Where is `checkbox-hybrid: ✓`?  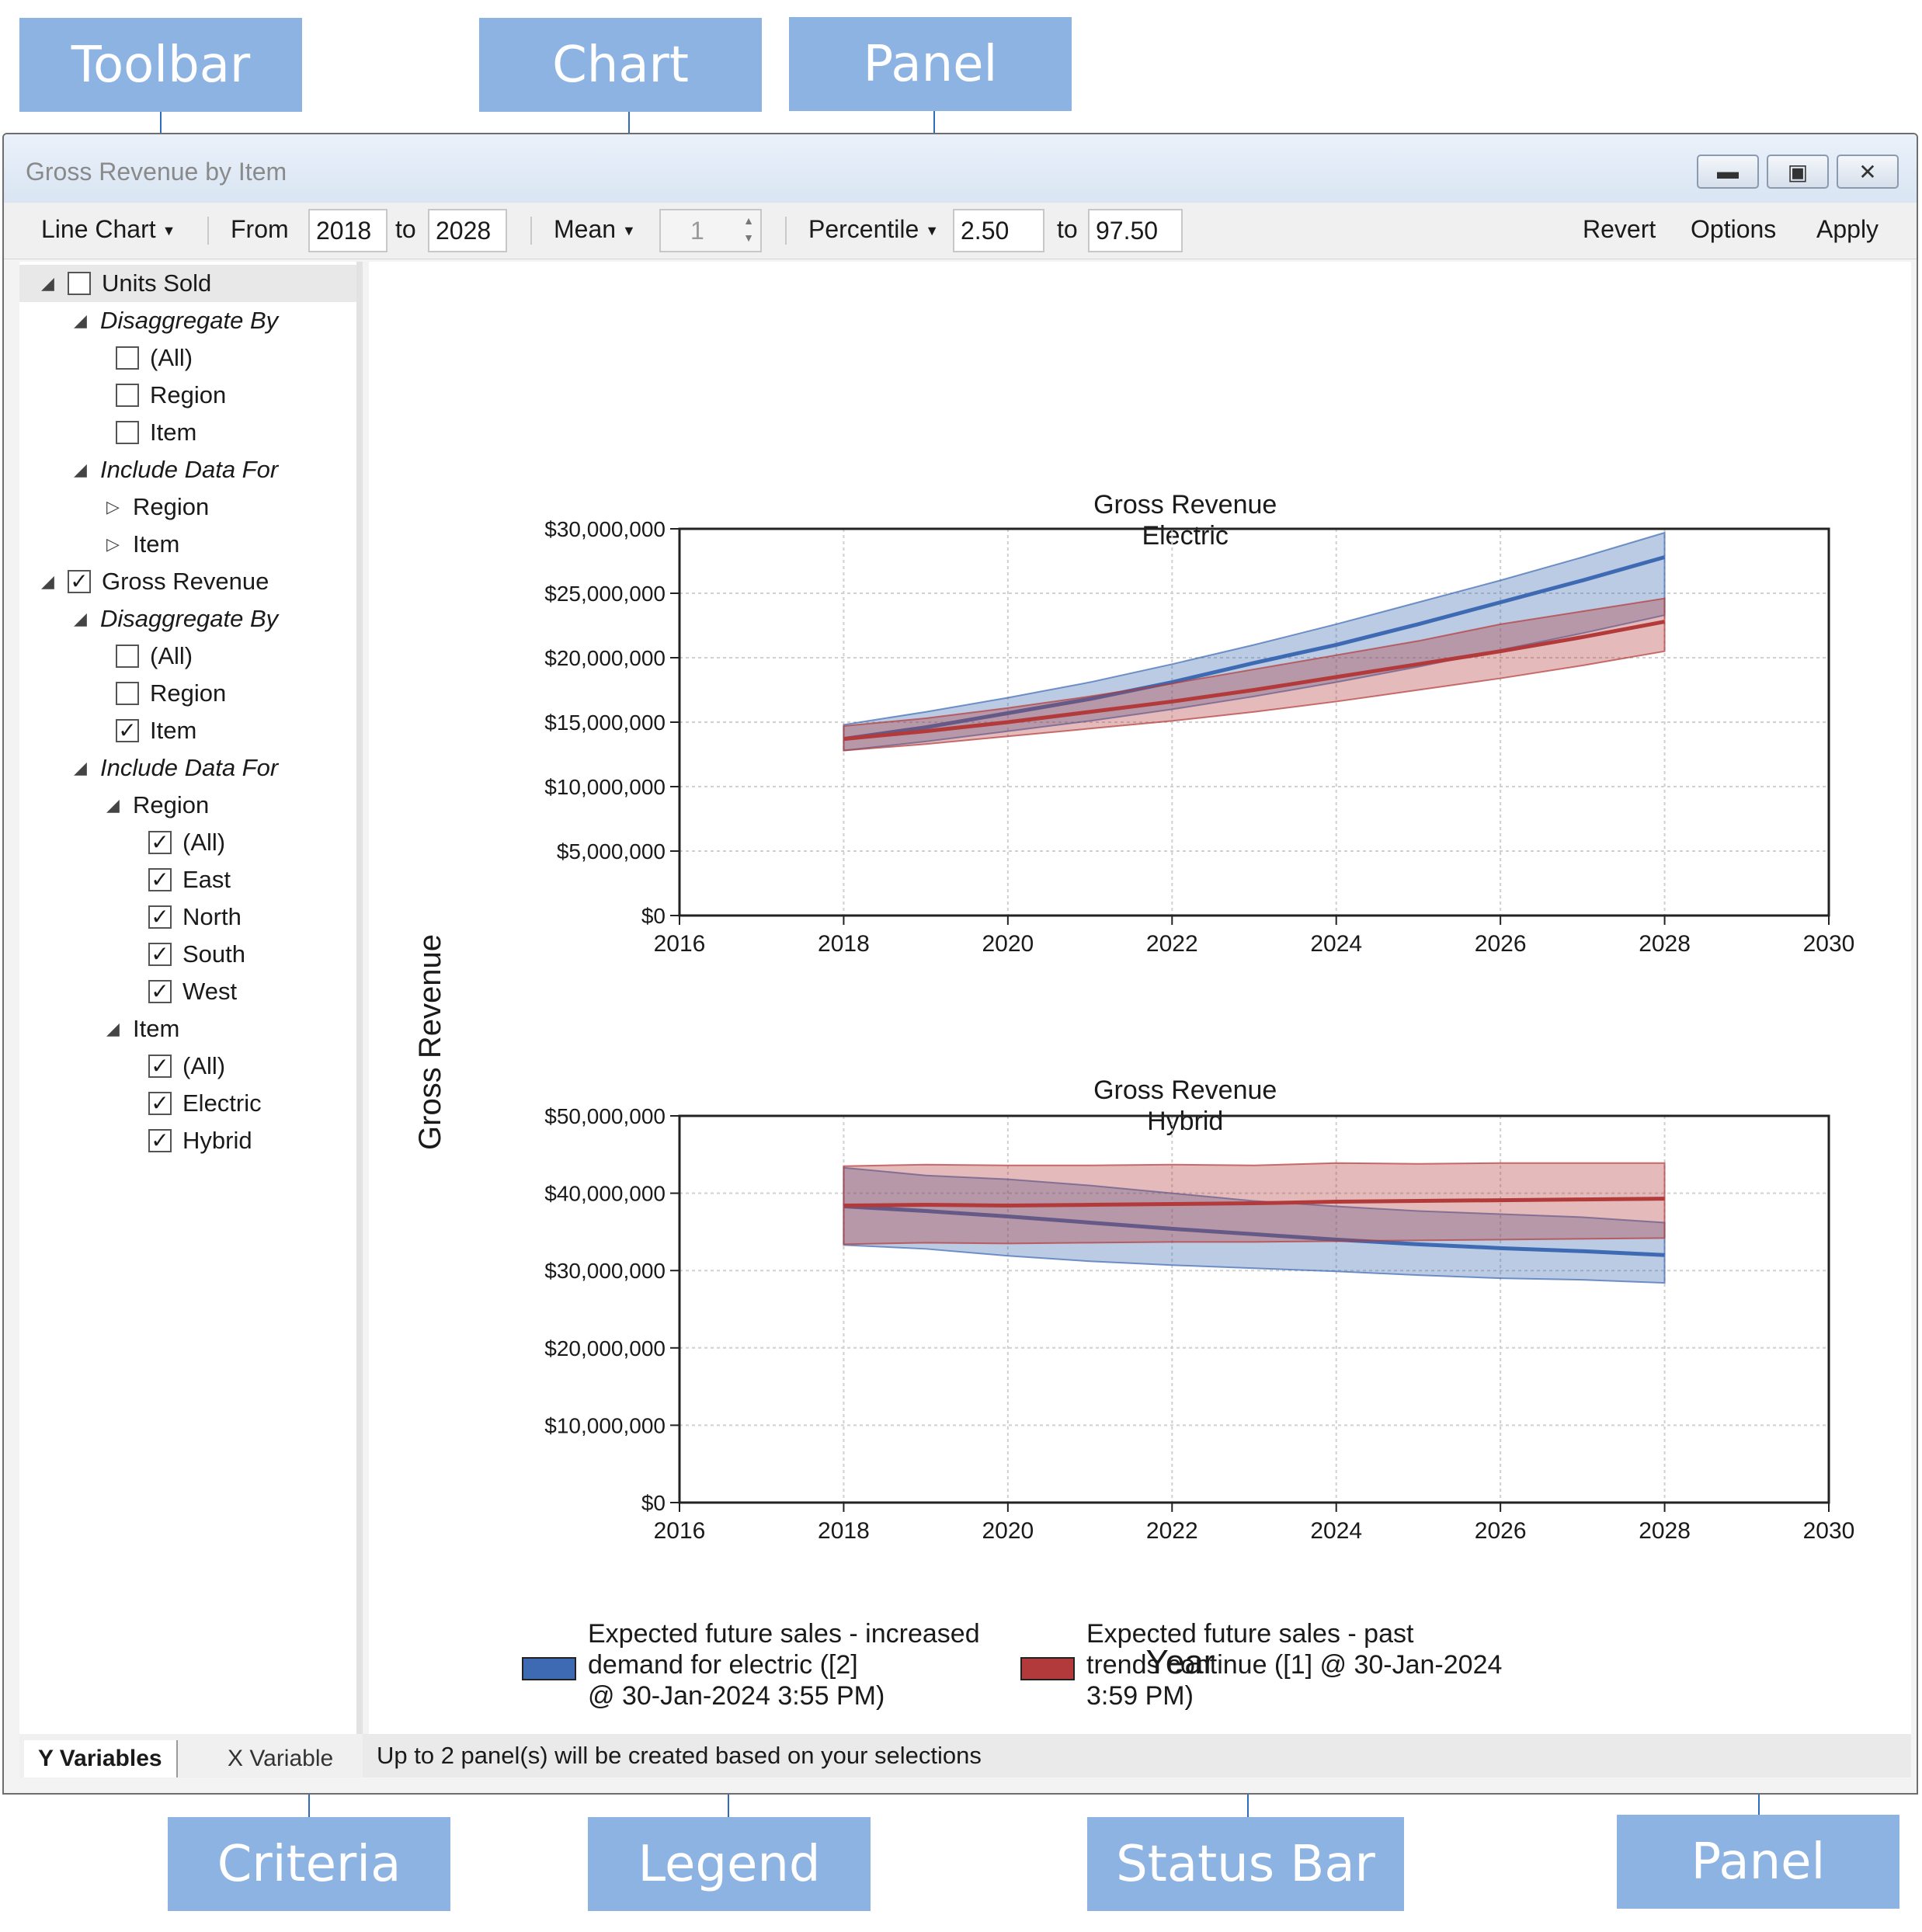
checkbox-hybrid: ✓ is located at coordinates (160, 1140).